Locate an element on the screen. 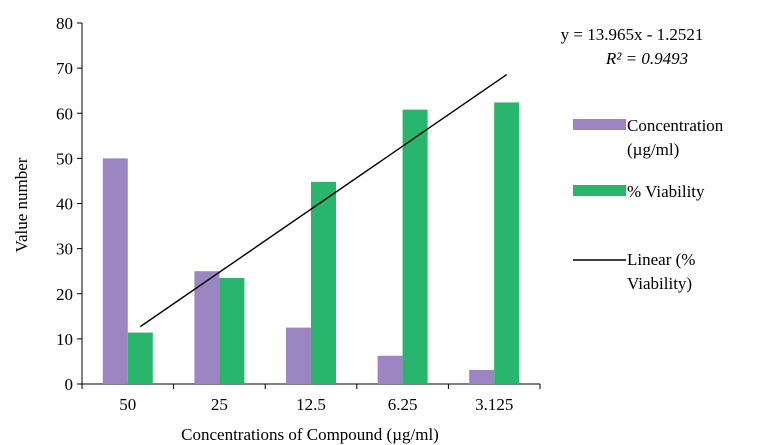 This screenshot has width=758, height=445. y-tick-label: 80 is located at coordinates (64, 23).